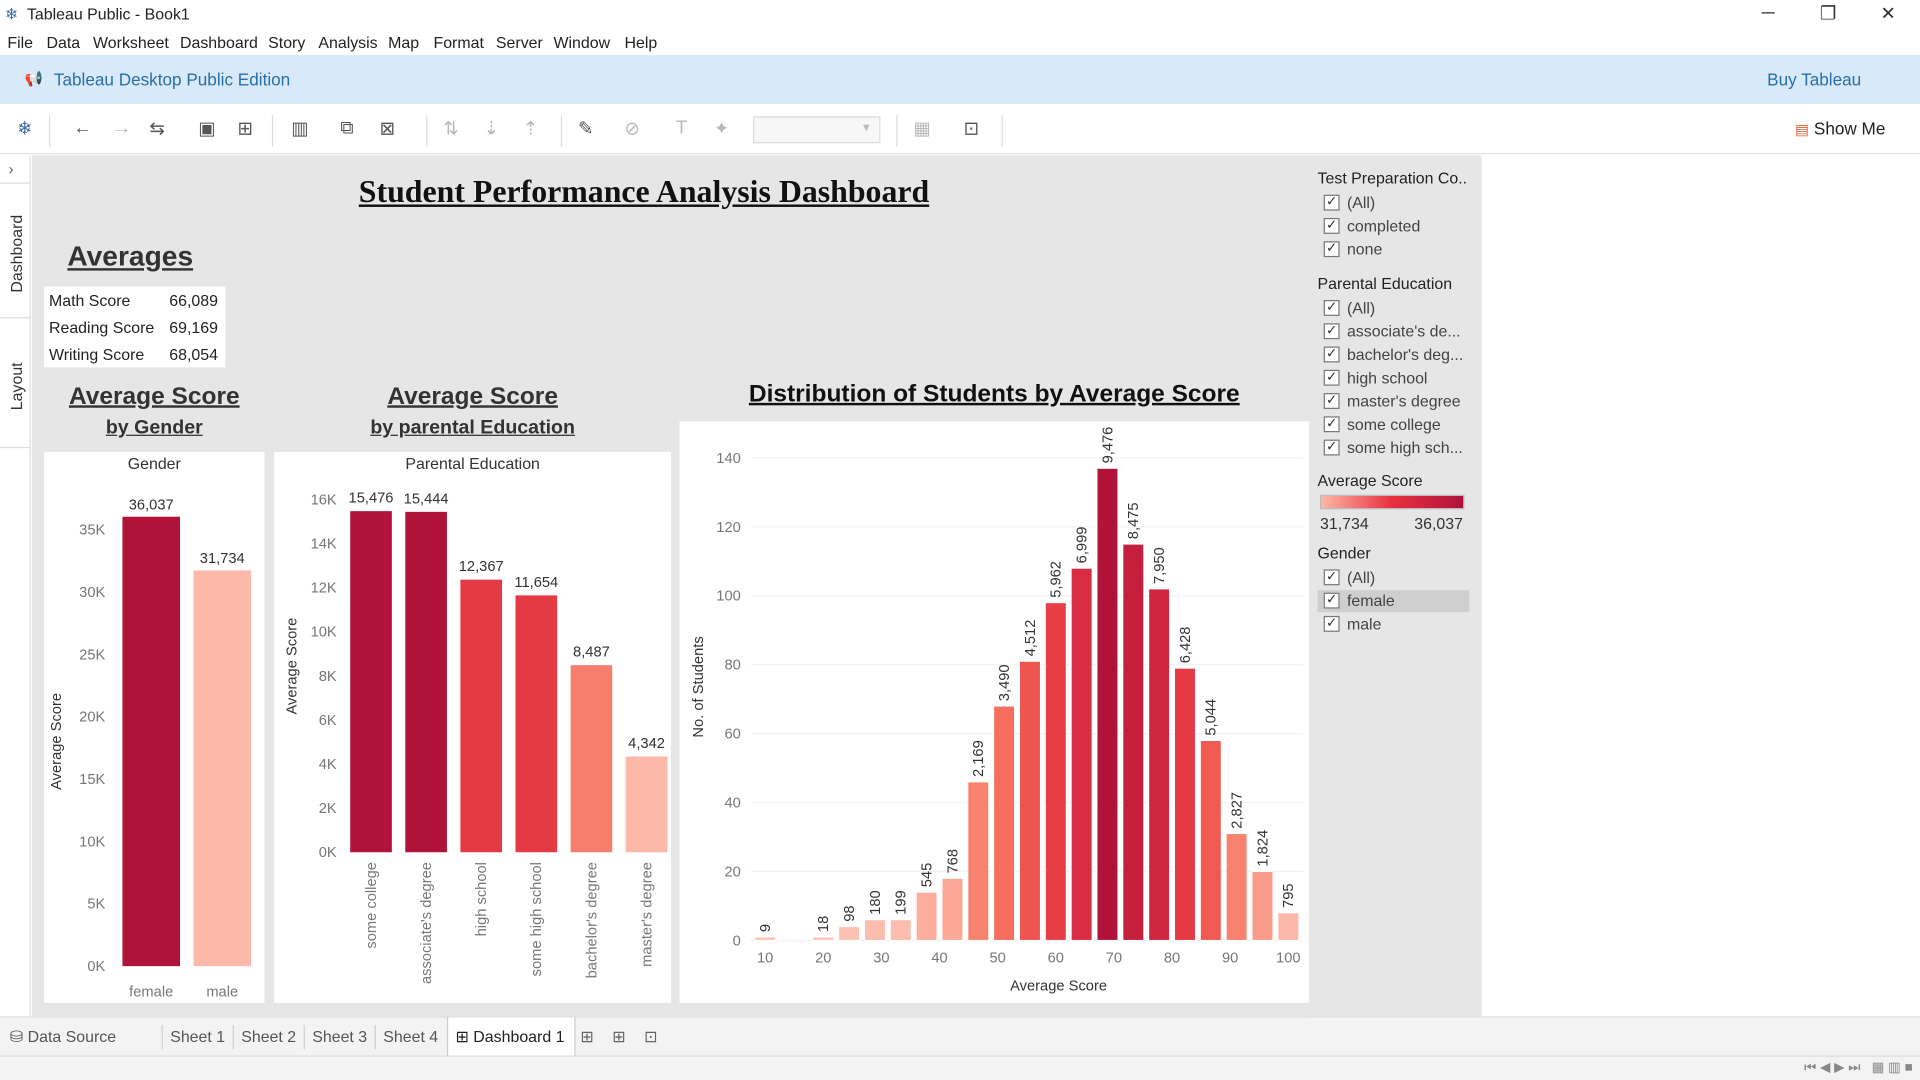  I want to click on fit-dropdown: ▼, so click(817, 130).